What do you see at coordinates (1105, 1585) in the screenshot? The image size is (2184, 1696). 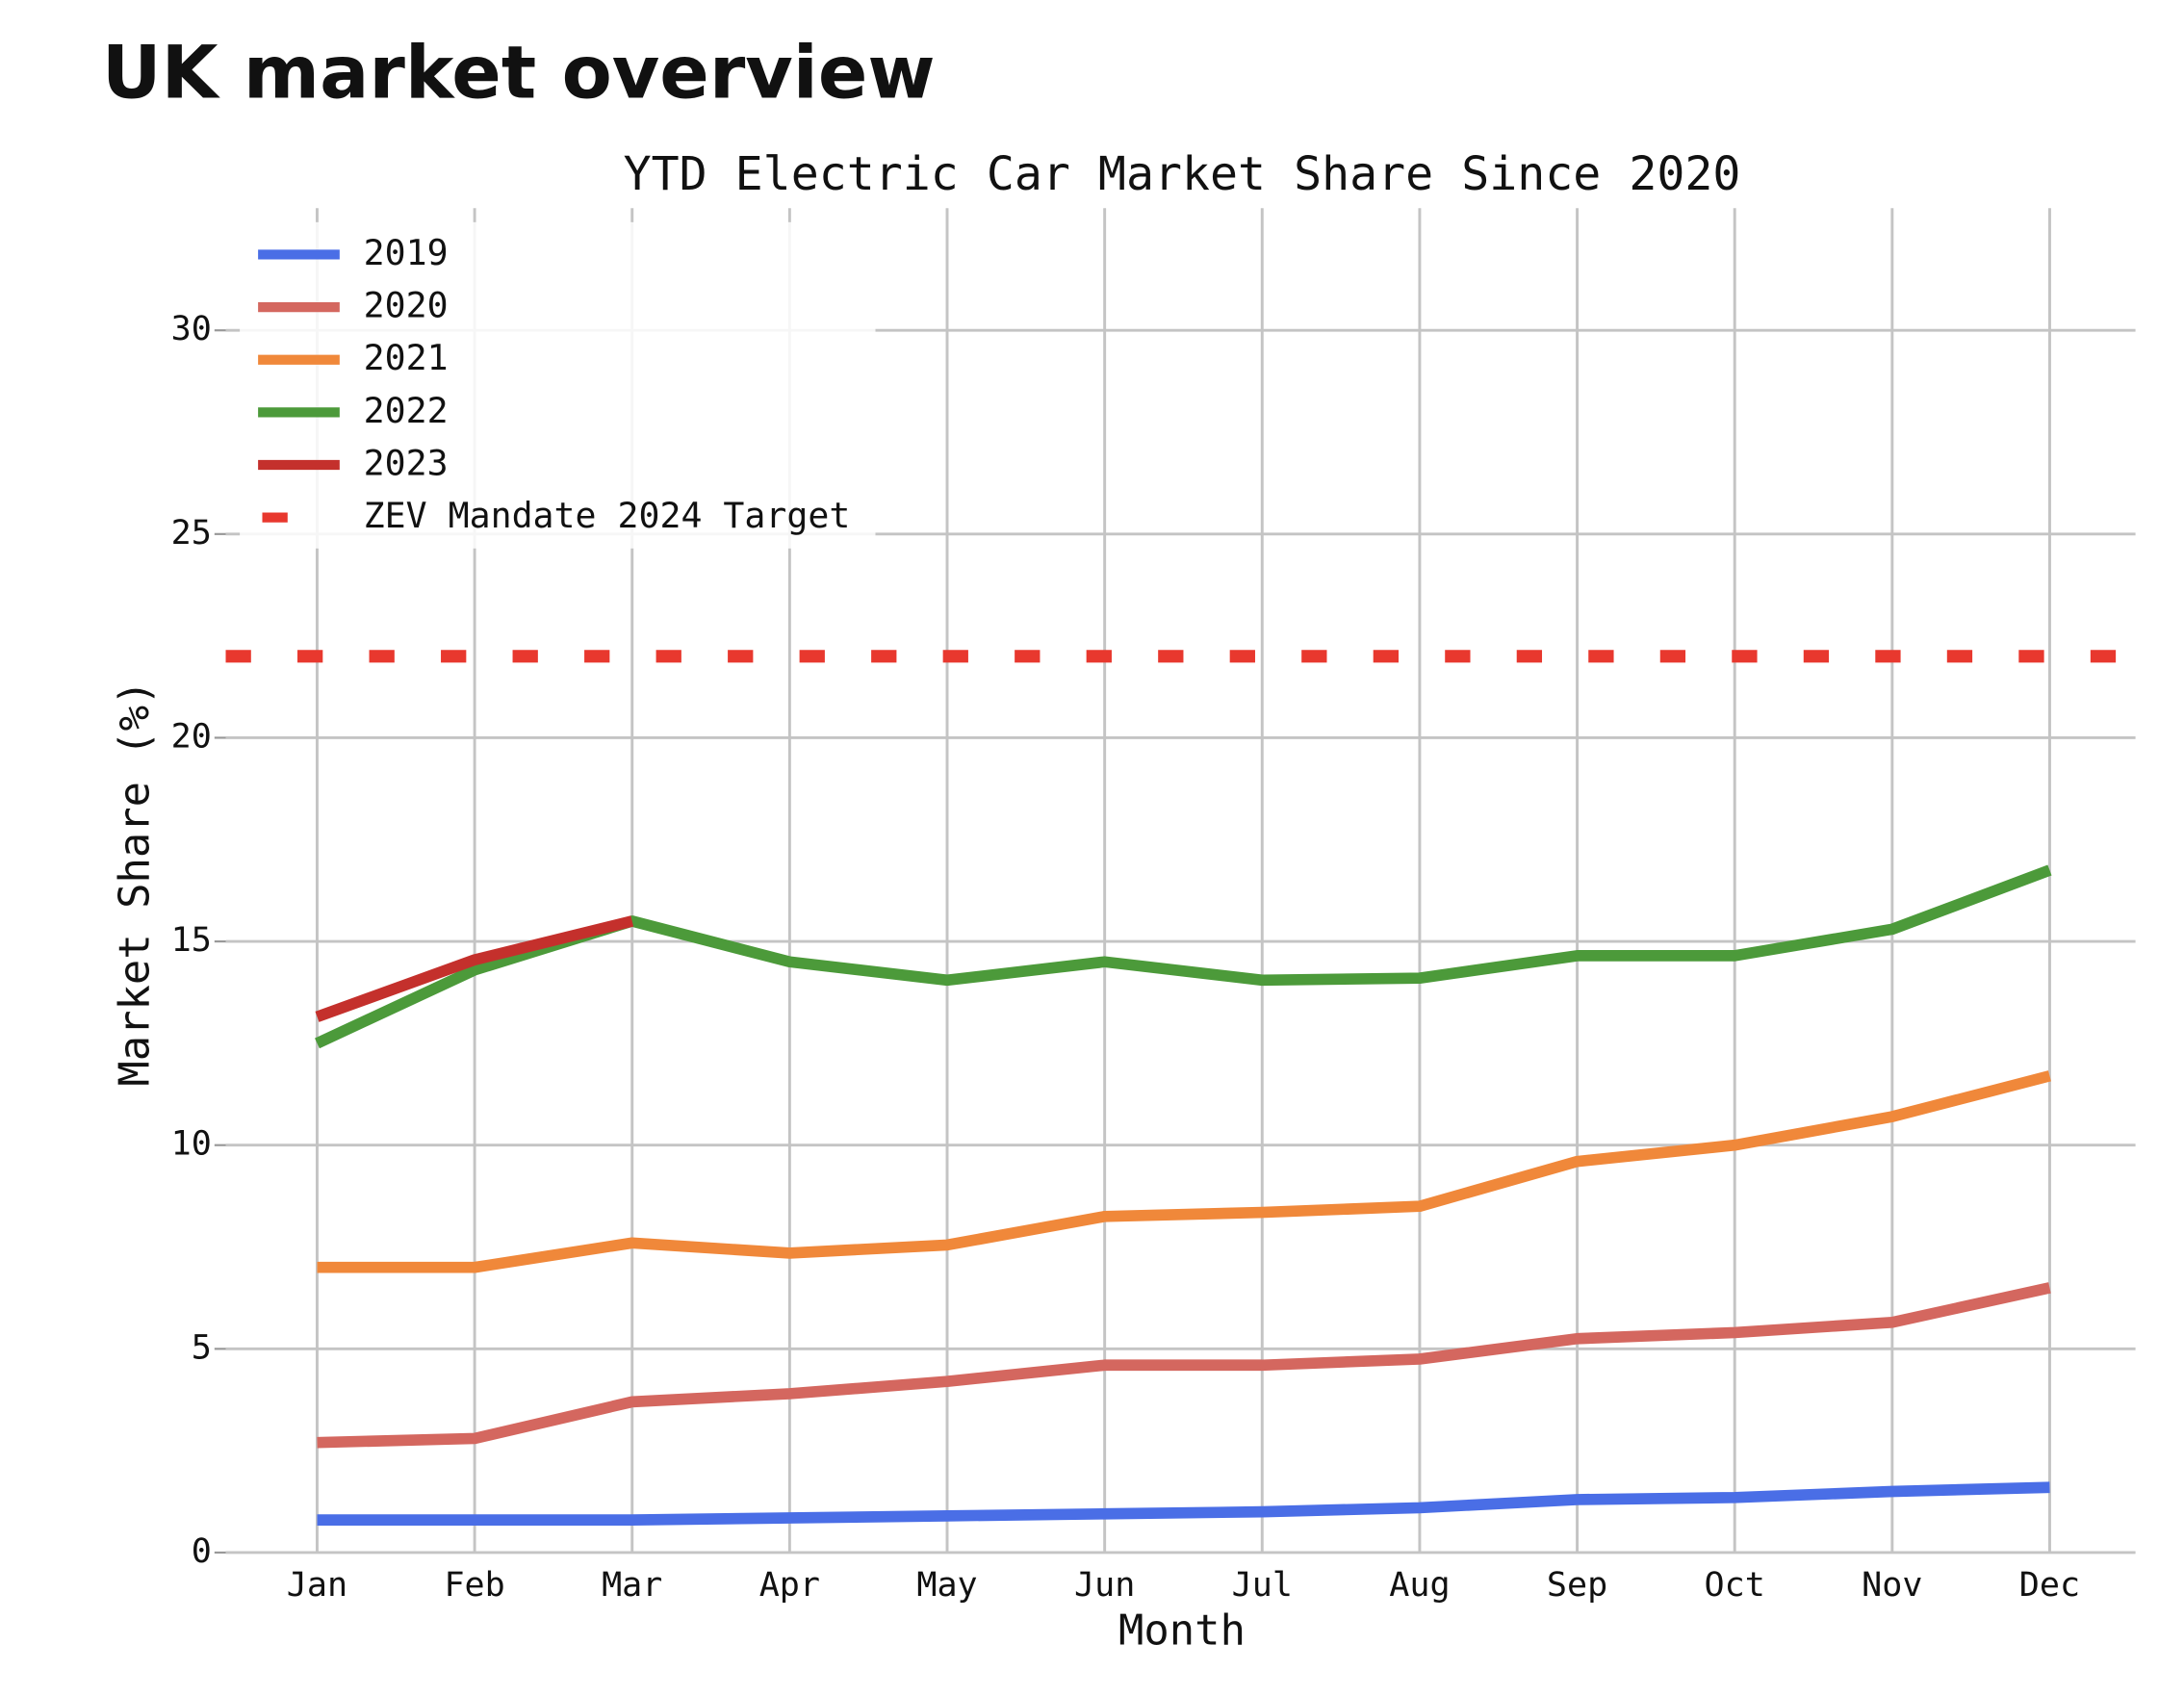 I see `x-tick-label: Jun` at bounding box center [1105, 1585].